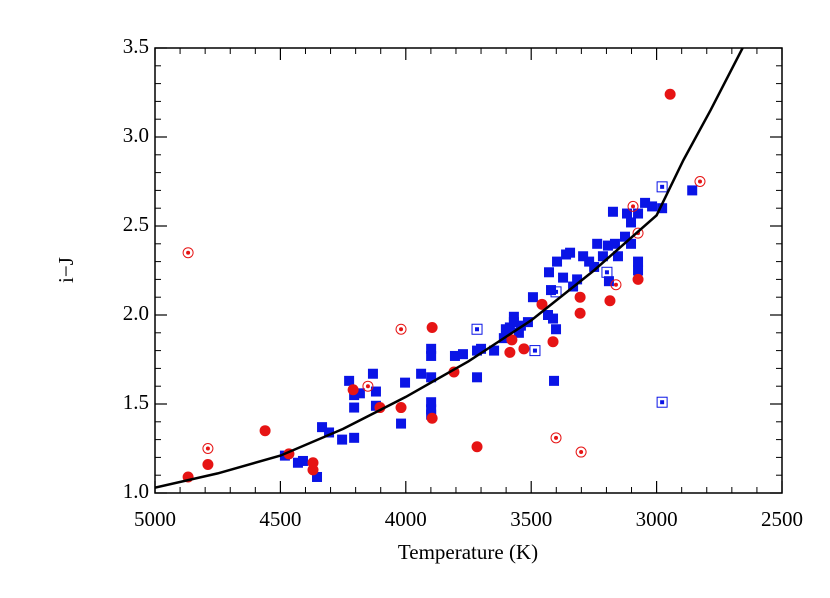  I want to click on x-tick-label: 4000, so click(406, 519).